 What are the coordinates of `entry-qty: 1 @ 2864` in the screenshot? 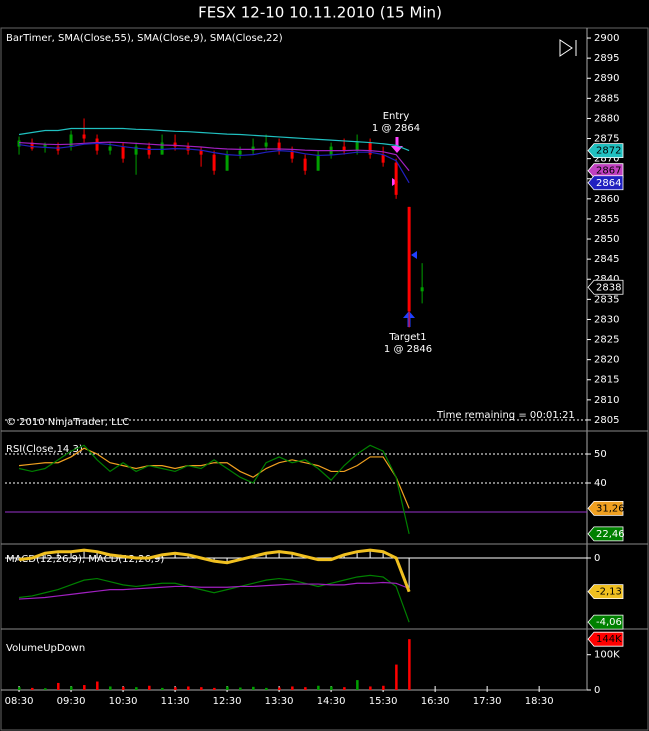 It's located at (396, 128).